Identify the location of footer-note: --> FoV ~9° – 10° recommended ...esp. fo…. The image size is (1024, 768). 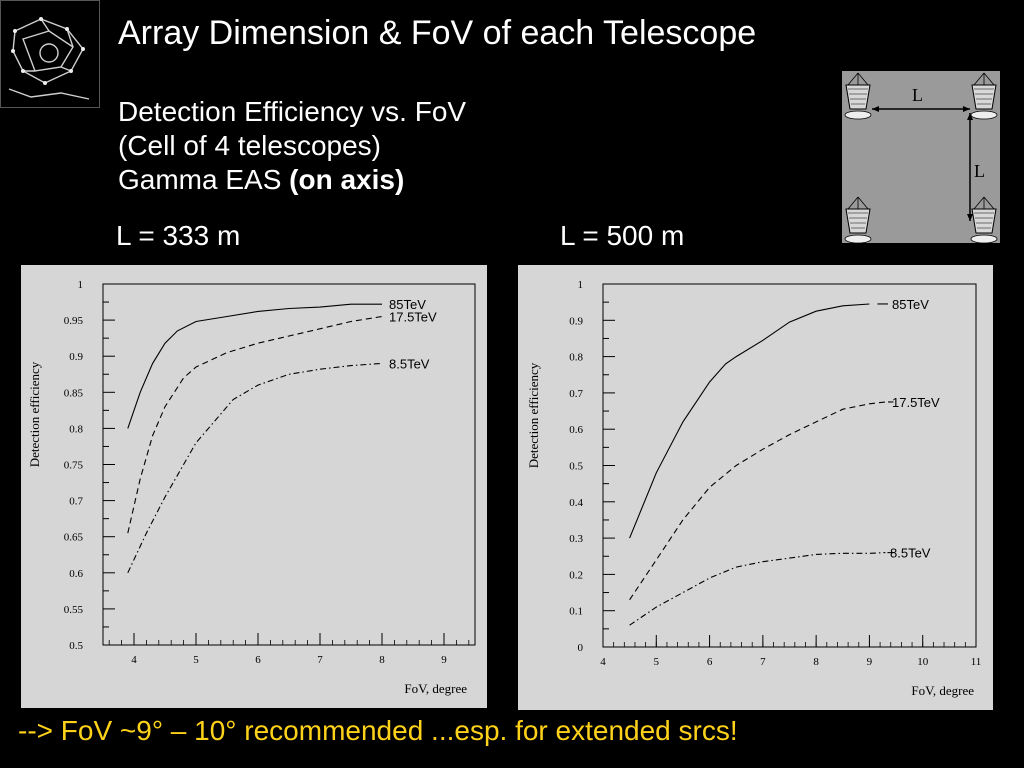
(378, 730).